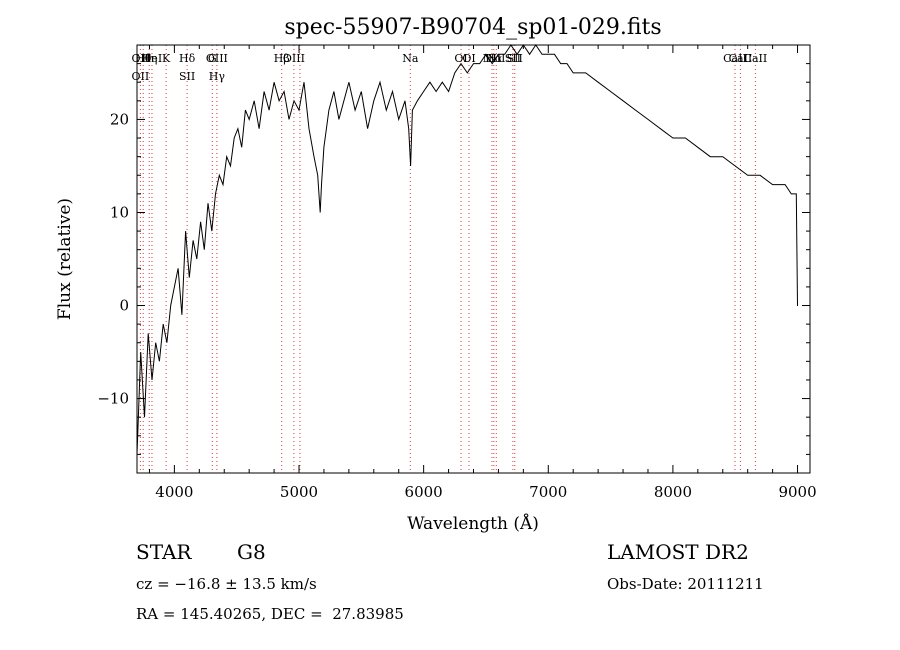 This screenshot has width=900, height=650. Describe the element at coordinates (119, 119) in the screenshot. I see `y-tick-label: 20` at that location.